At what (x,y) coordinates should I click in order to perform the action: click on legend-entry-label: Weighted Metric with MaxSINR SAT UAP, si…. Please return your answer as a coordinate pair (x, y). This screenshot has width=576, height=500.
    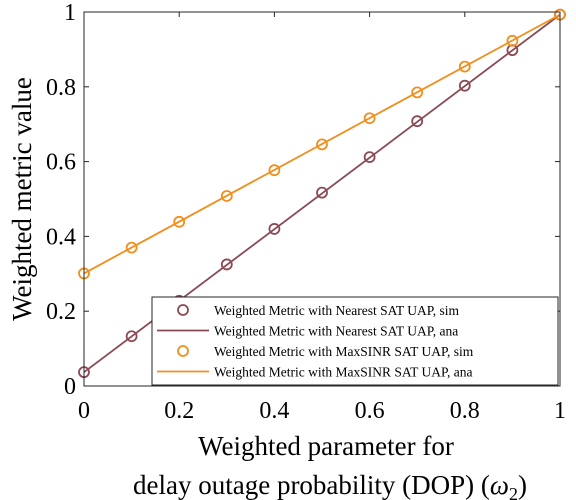
    Looking at the image, I should click on (344, 351).